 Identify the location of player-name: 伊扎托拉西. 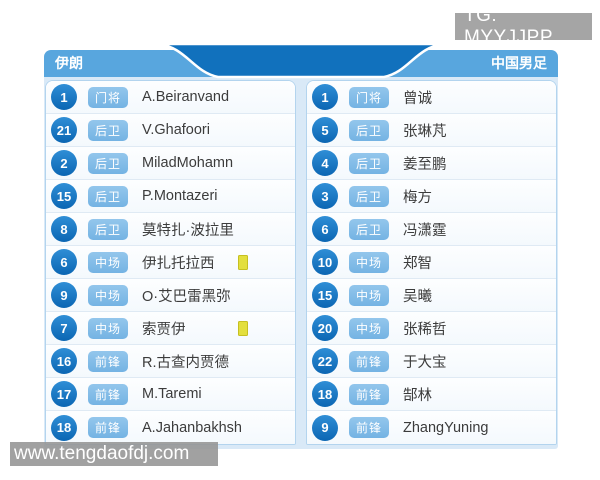
(178, 263).